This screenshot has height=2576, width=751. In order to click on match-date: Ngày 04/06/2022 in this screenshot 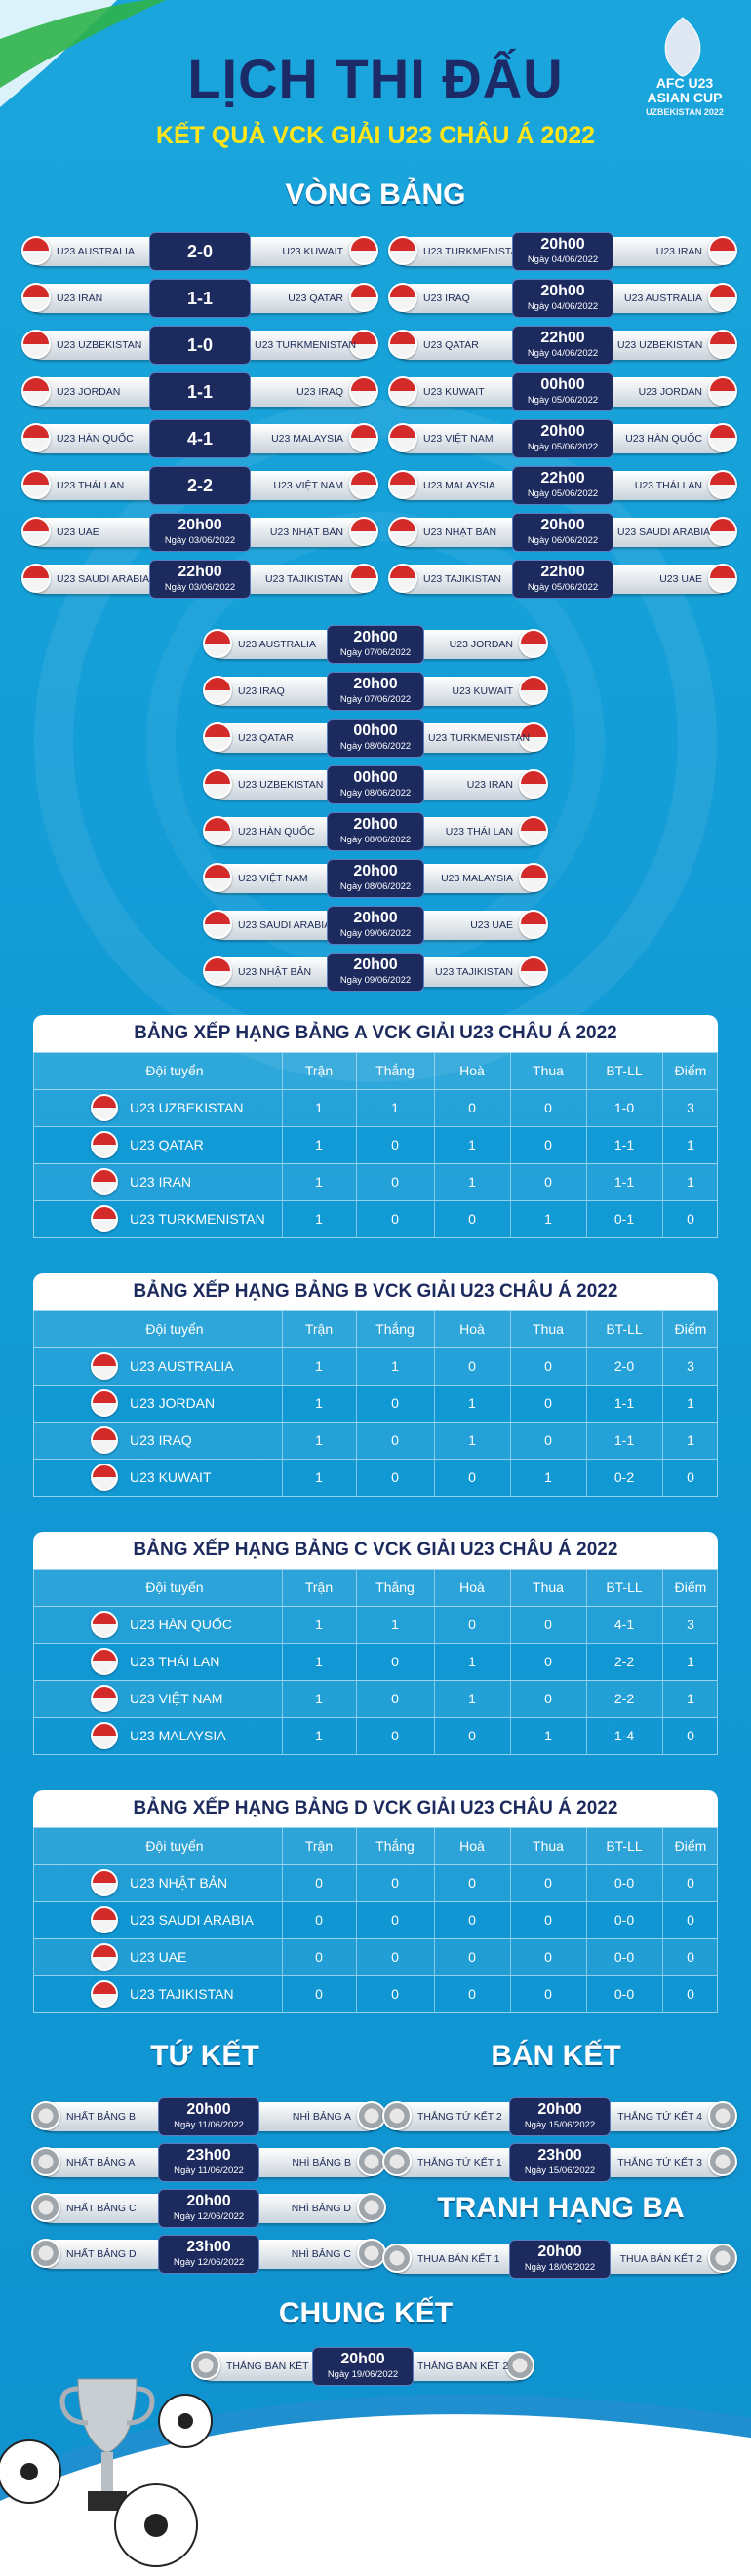, I will do `click(563, 306)`.